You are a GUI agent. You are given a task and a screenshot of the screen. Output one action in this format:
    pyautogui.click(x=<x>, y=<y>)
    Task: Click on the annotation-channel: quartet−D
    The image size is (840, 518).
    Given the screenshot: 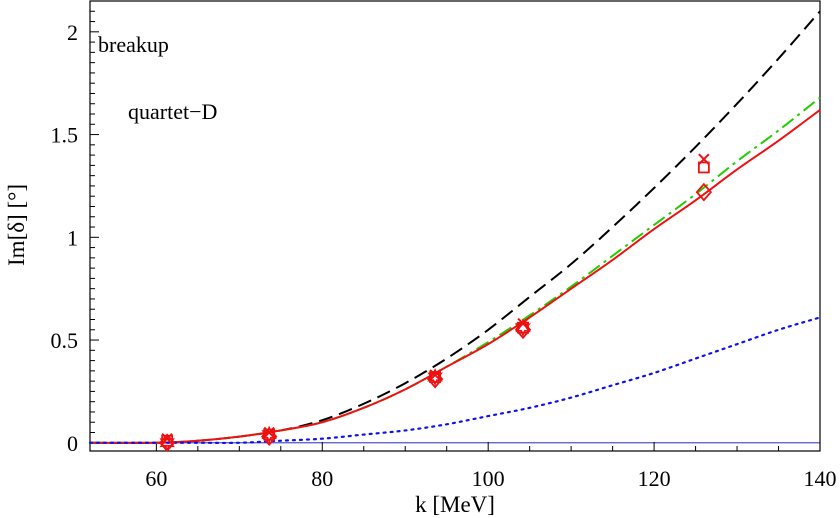 What is the action you would take?
    pyautogui.click(x=172, y=111)
    